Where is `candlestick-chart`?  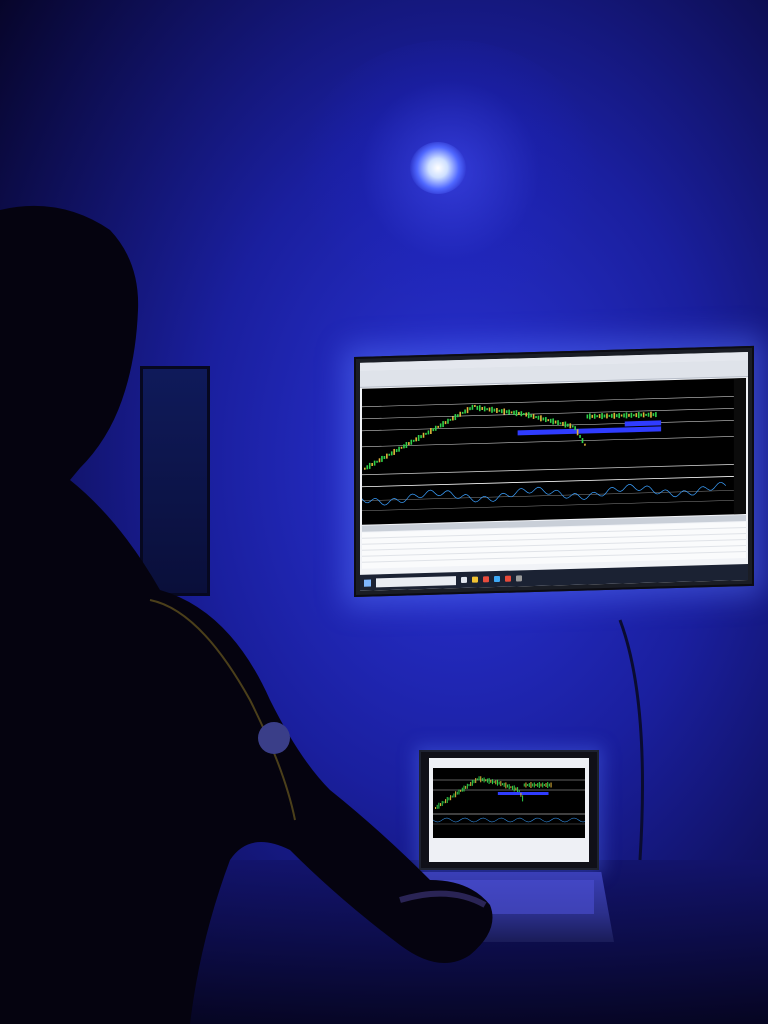
candlestick-chart is located at coordinates (554, 446).